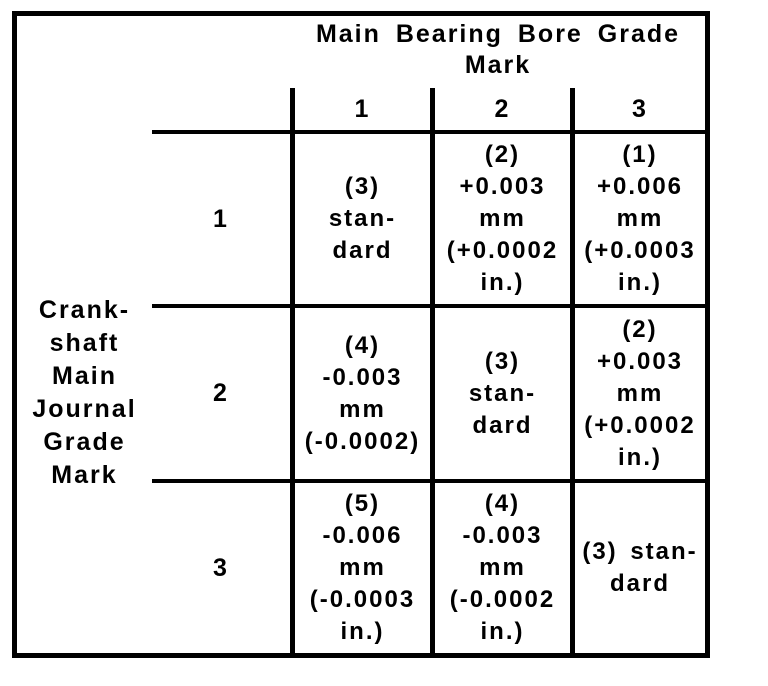  Describe the element at coordinates (640, 108) in the screenshot. I see `column-header-3: 3` at that location.